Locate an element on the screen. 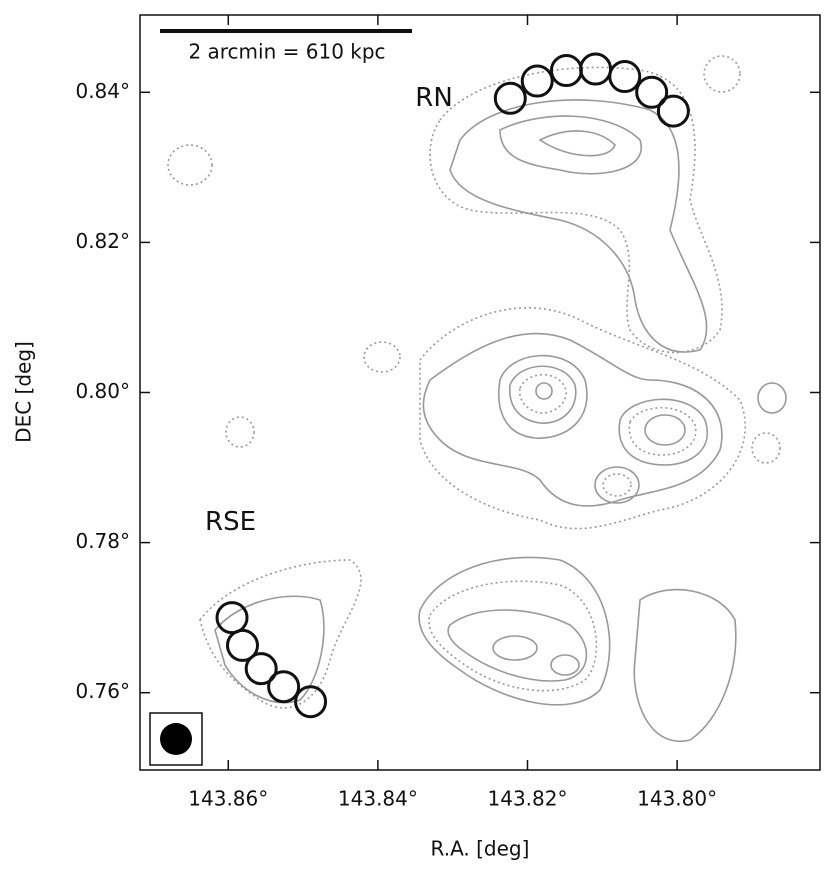  x-tick-label: 143.82° is located at coordinates (528, 799).